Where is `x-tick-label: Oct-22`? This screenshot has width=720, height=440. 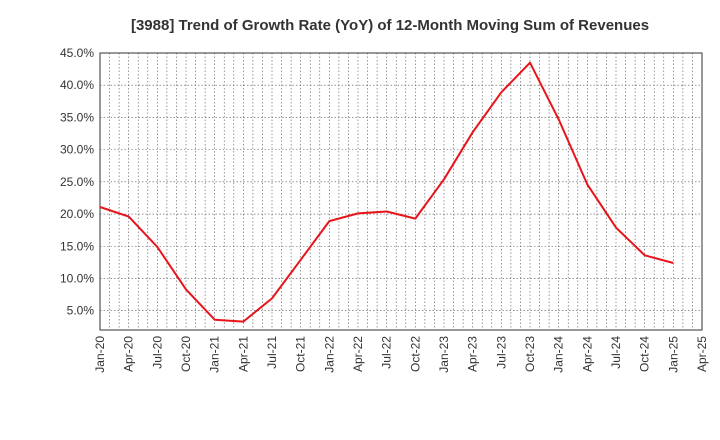 x-tick-label: Oct-22 is located at coordinates (415, 354).